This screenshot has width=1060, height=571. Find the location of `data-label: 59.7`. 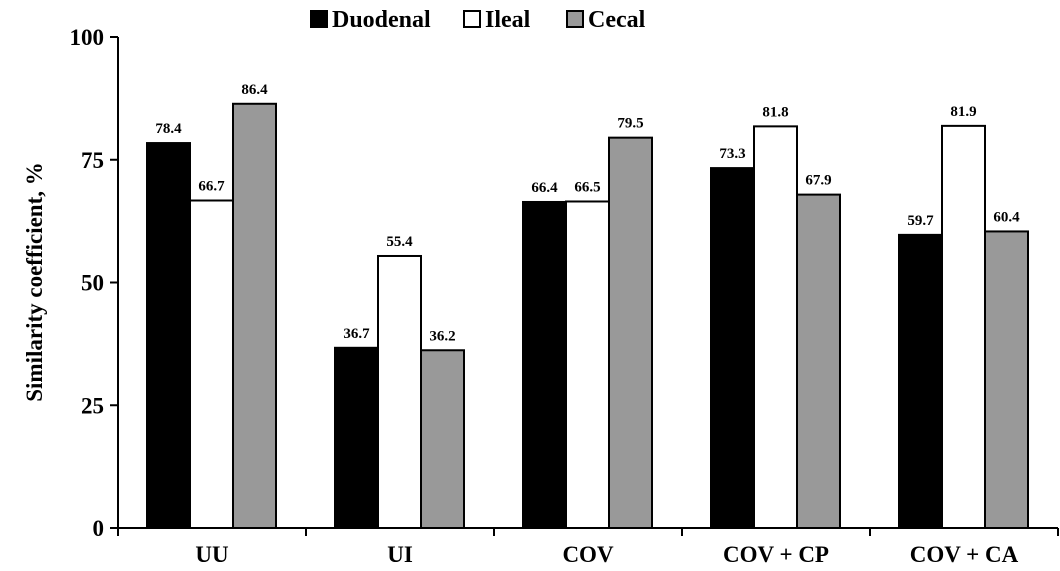

data-label: 59.7 is located at coordinates (920, 221).